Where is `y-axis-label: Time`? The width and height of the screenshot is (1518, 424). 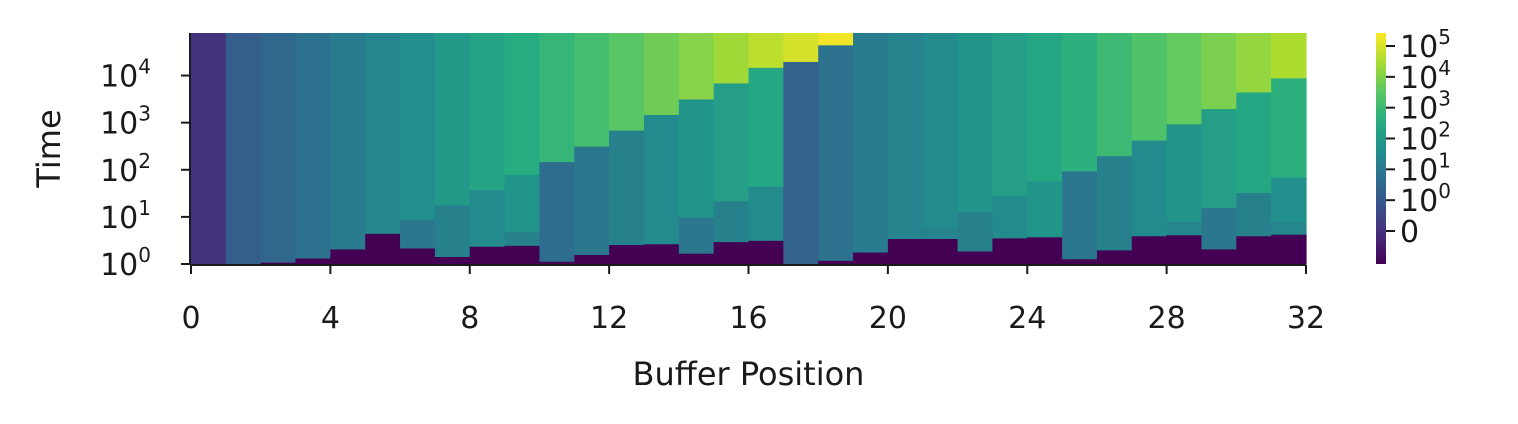 y-axis-label: Time is located at coordinates (49, 148).